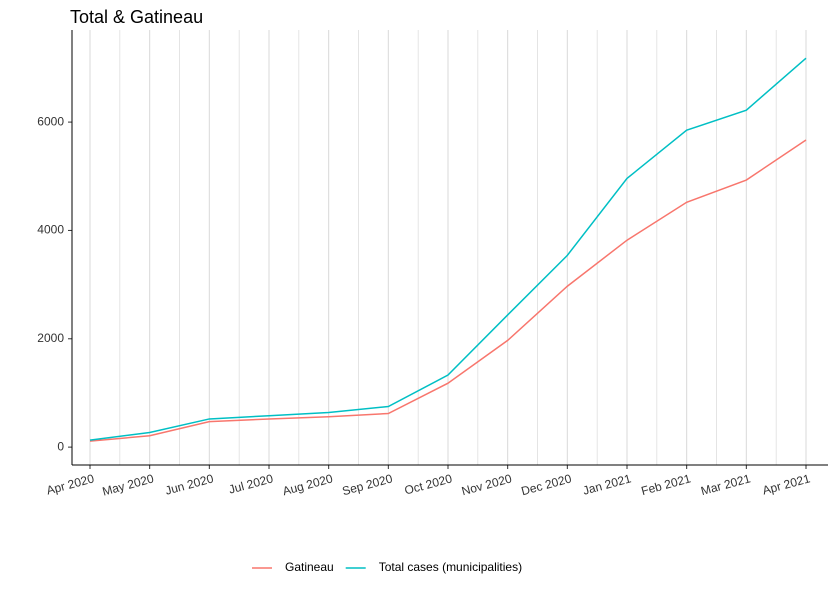  Describe the element at coordinates (786, 484) in the screenshot. I see `x-tick-label: Apr 2021` at that location.